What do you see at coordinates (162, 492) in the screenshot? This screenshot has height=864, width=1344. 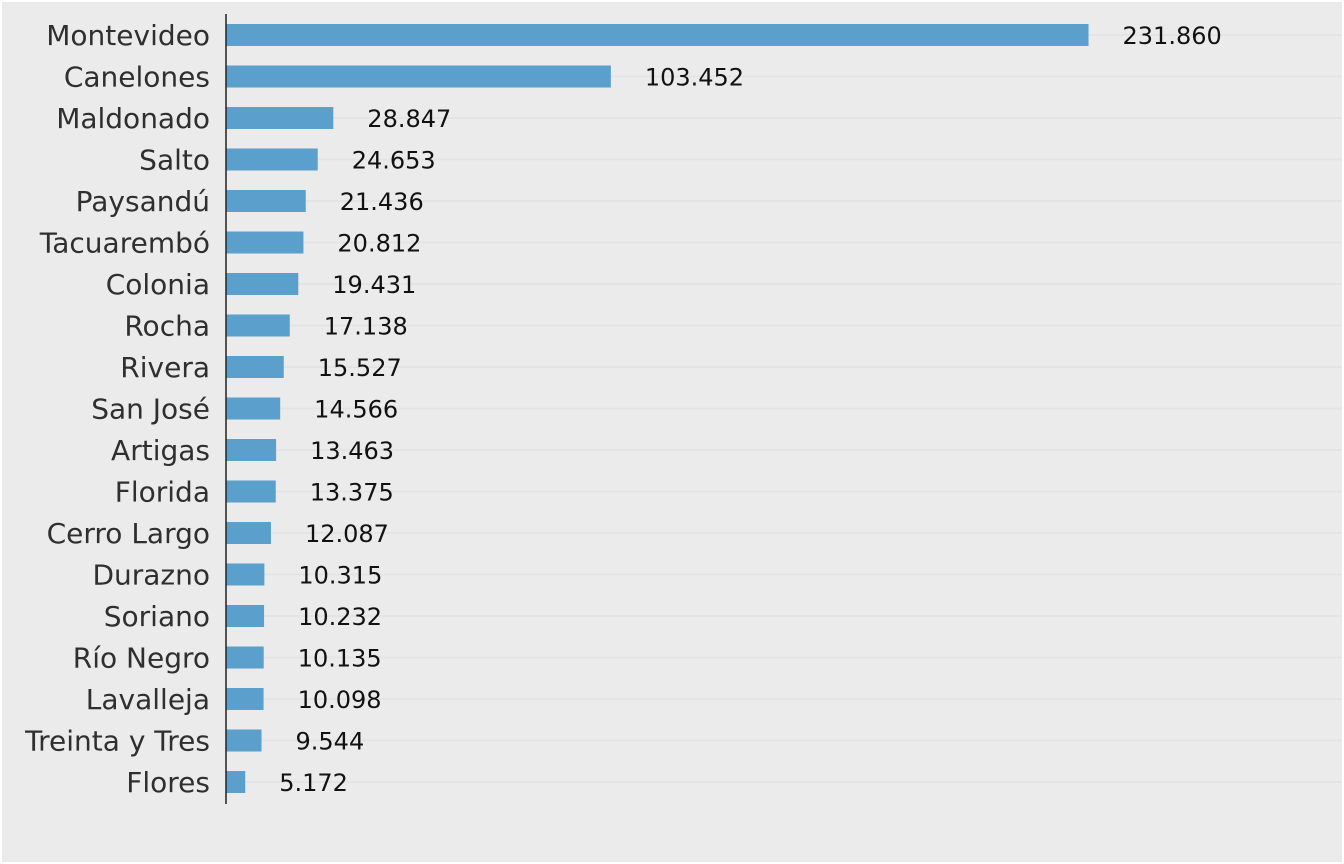 I see `category-label: Florida` at bounding box center [162, 492].